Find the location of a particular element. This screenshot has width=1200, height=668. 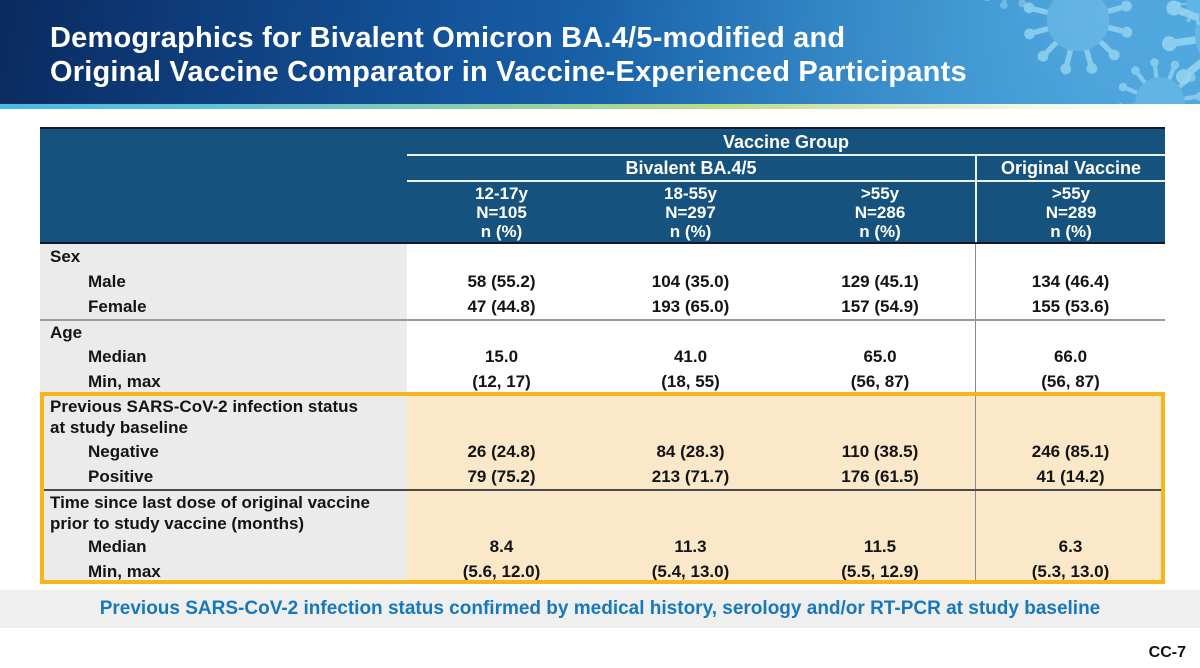

section-header-row-age: Age is located at coordinates (602, 331).